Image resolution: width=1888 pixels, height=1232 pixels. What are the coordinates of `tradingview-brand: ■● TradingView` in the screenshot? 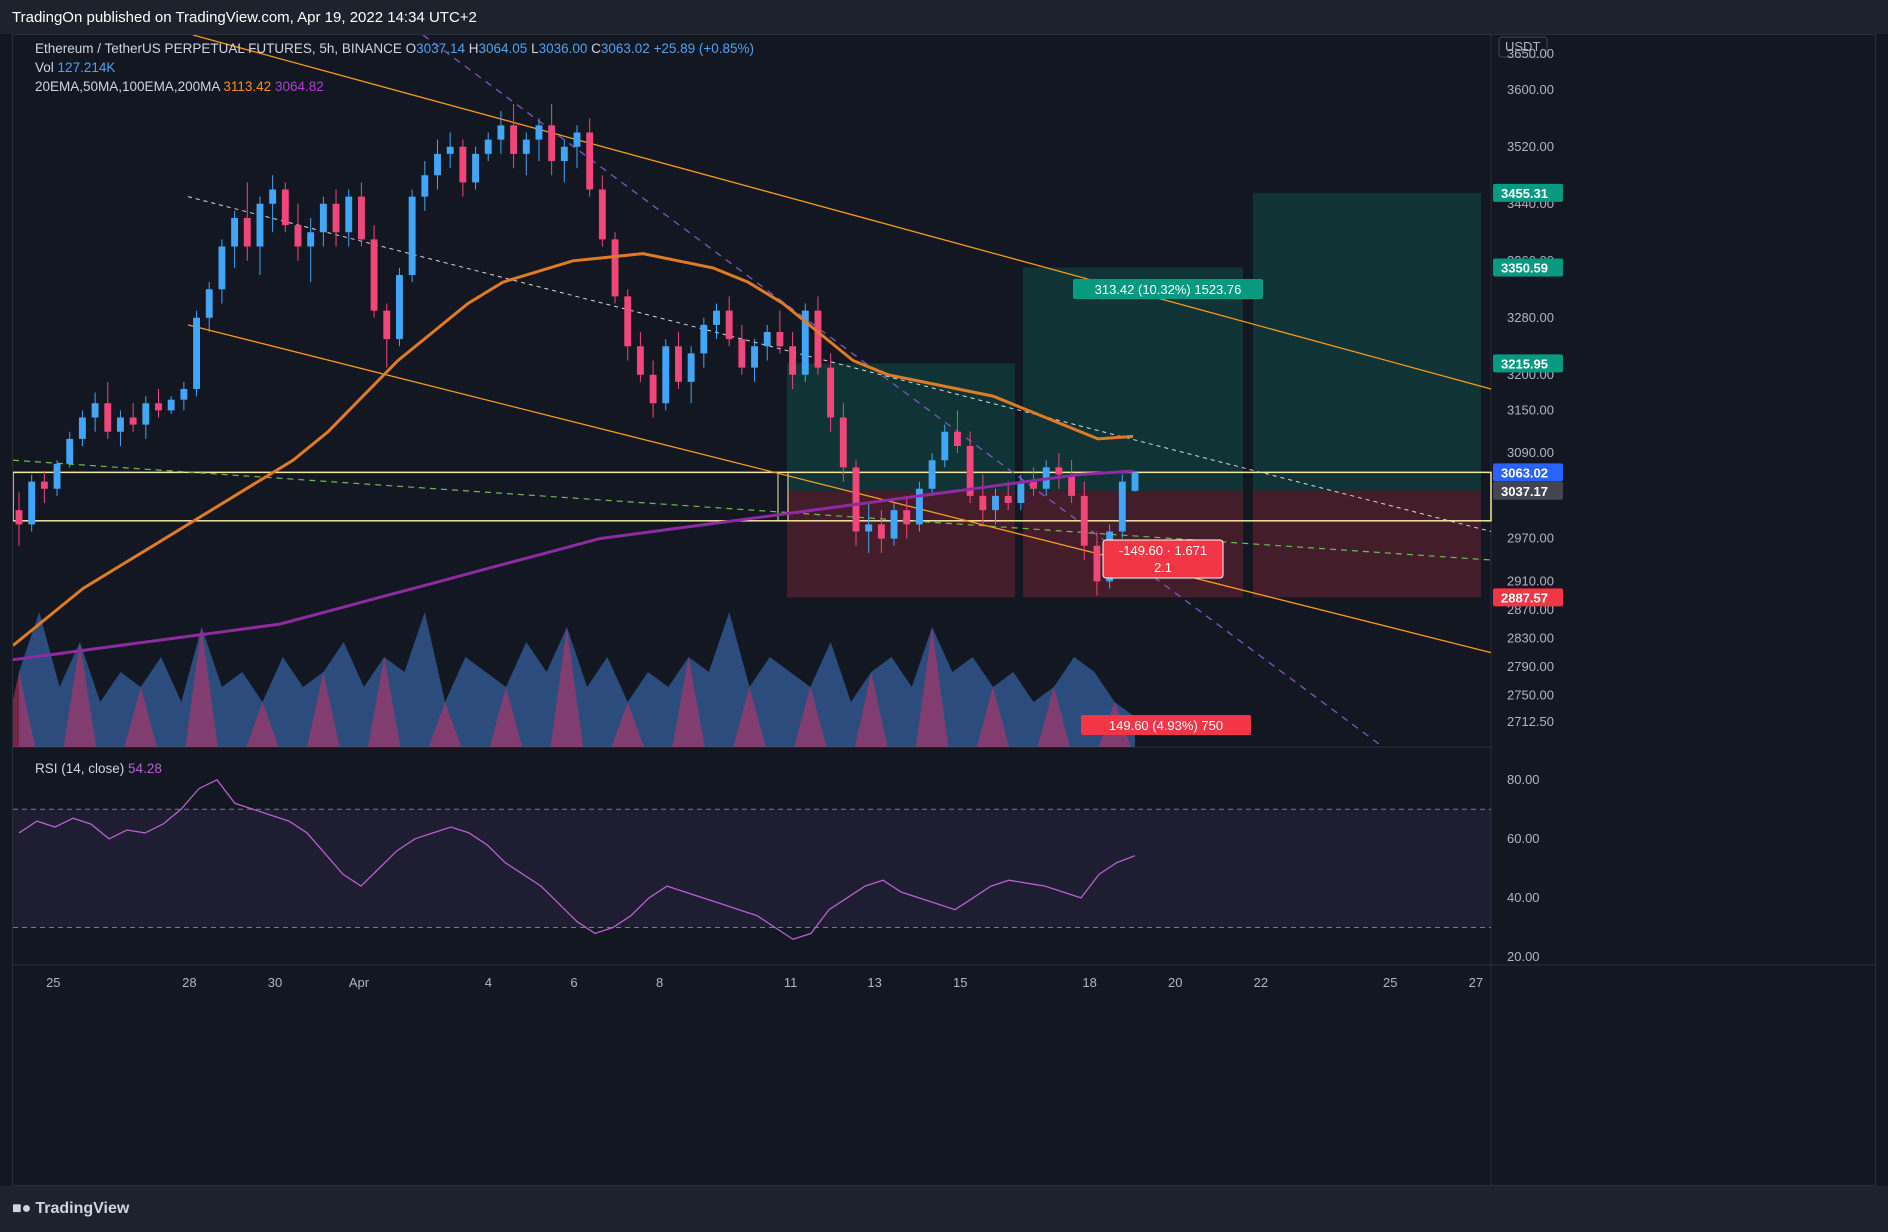 It's located at (70, 1209).